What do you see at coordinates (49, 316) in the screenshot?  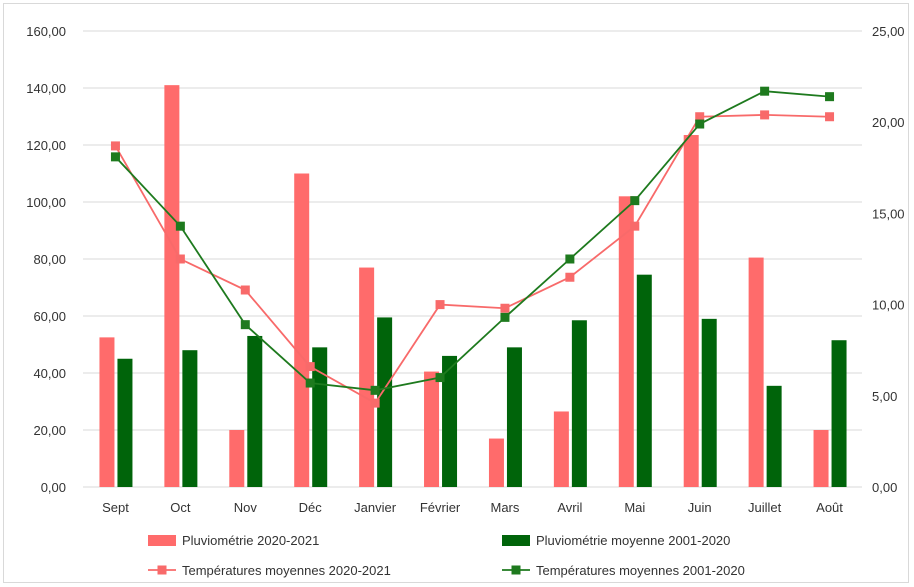 I see `left-tick-label: 60,00` at bounding box center [49, 316].